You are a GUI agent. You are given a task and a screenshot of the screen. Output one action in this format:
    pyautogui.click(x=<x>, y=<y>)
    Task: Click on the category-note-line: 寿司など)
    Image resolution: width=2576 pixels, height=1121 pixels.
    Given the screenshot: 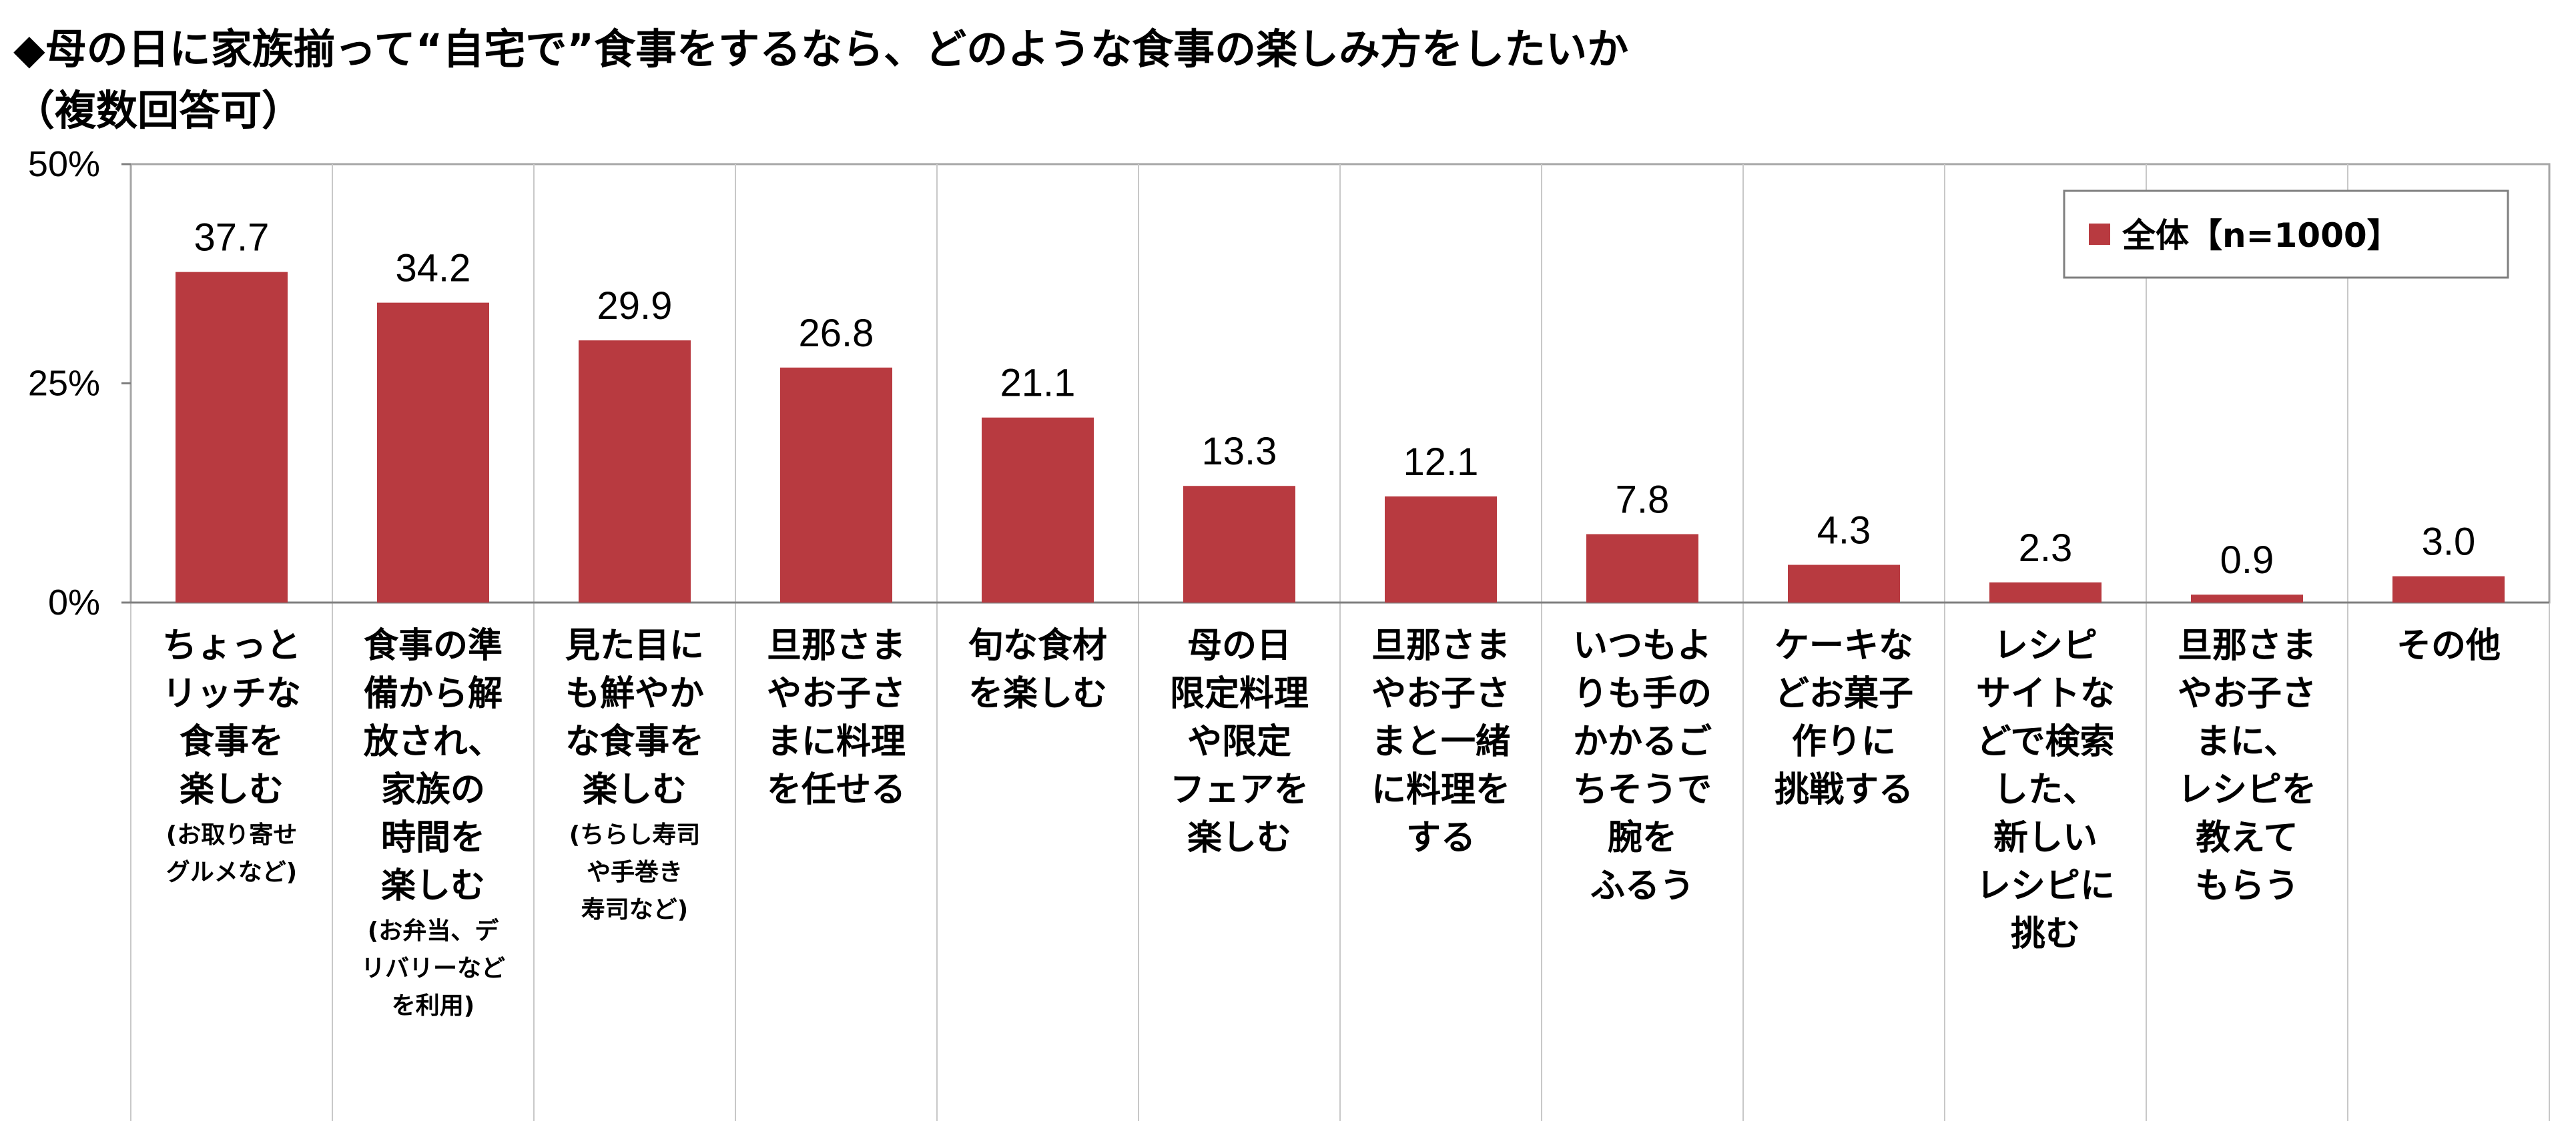 What is the action you would take?
    pyautogui.click(x=634, y=909)
    